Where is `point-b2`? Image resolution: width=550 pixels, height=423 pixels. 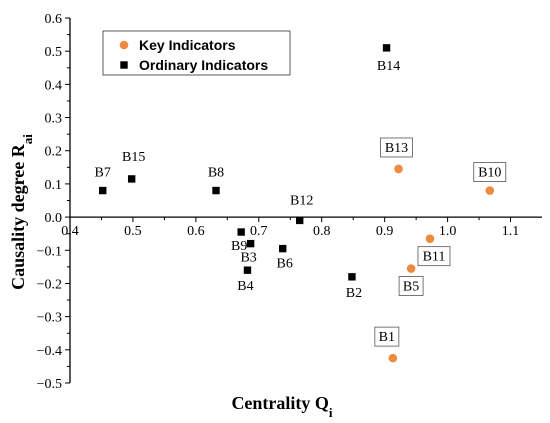 point-b2 is located at coordinates (352, 277).